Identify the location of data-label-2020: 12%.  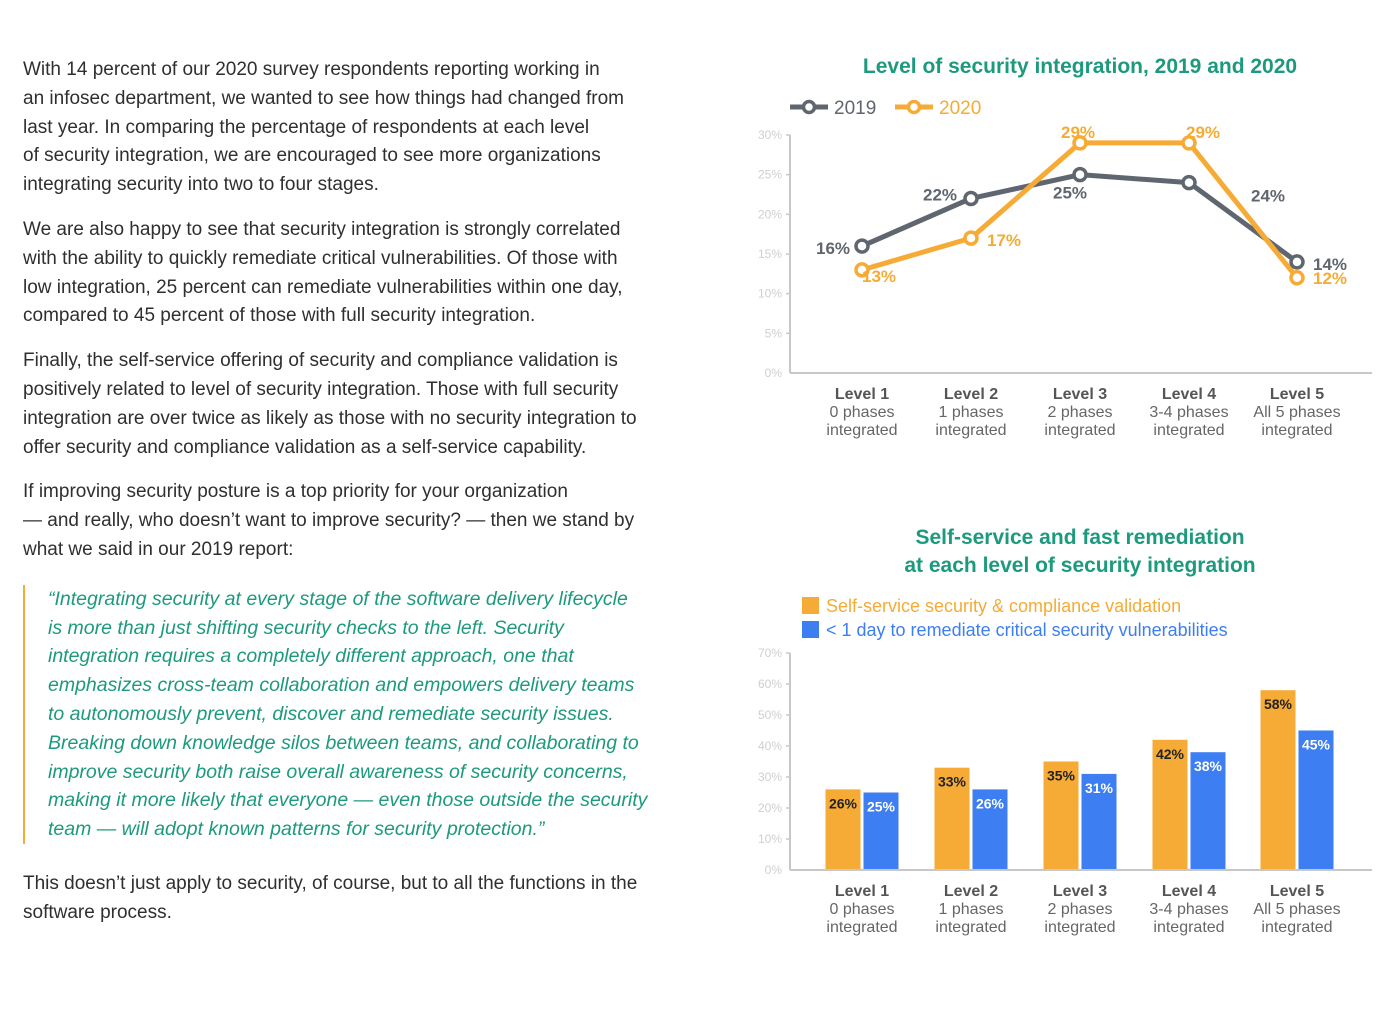
(1330, 278).